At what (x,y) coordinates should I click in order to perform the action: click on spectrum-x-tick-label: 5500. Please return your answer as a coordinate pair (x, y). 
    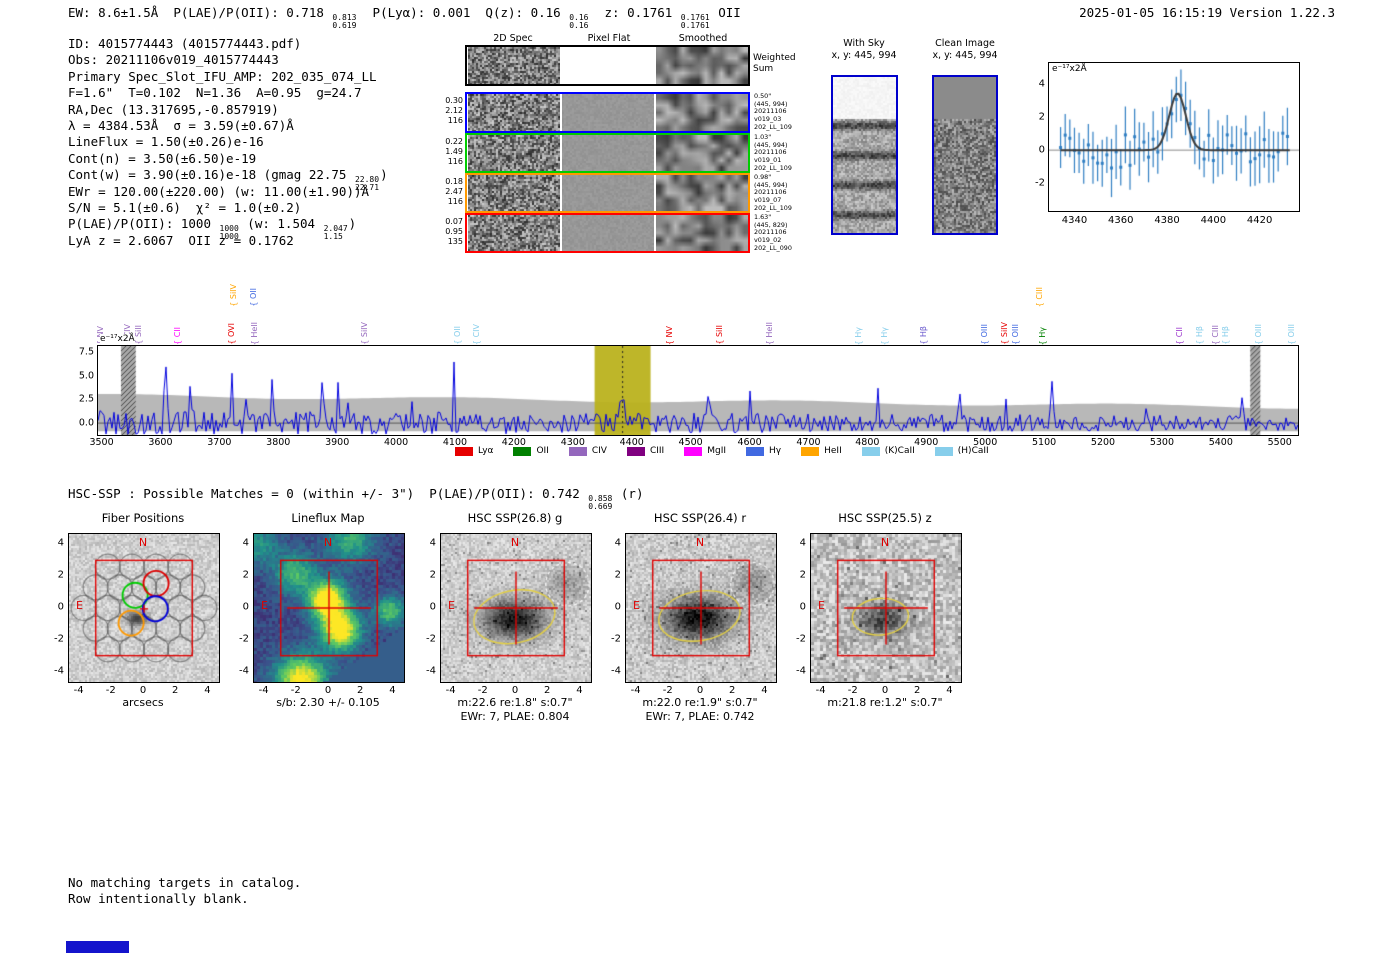
    Looking at the image, I should click on (1279, 442).